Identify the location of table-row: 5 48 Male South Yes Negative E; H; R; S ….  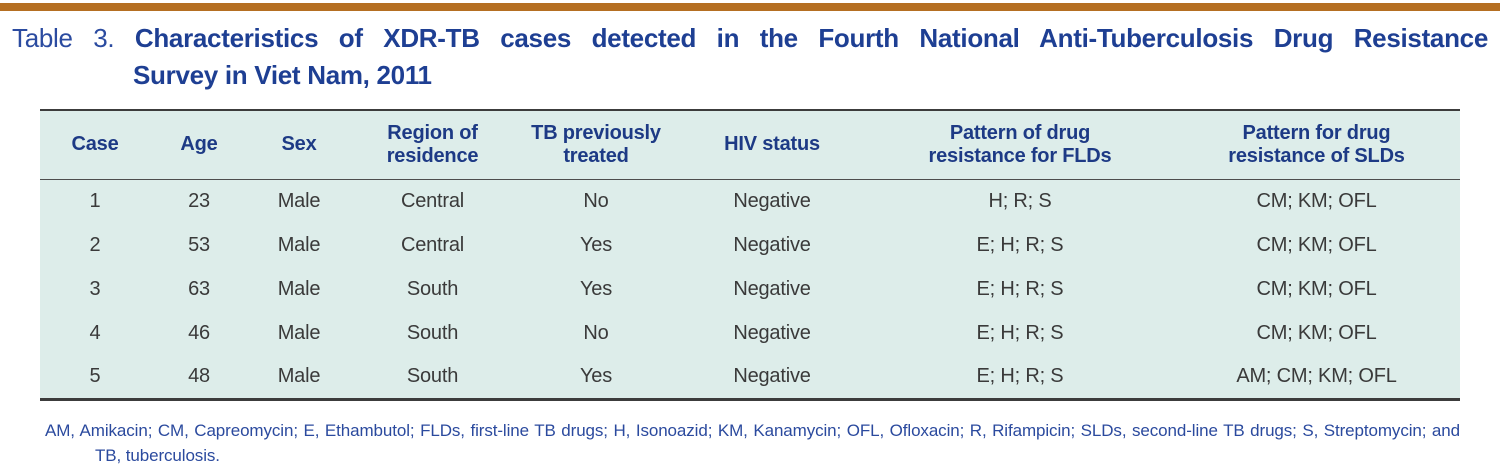
(750, 378).